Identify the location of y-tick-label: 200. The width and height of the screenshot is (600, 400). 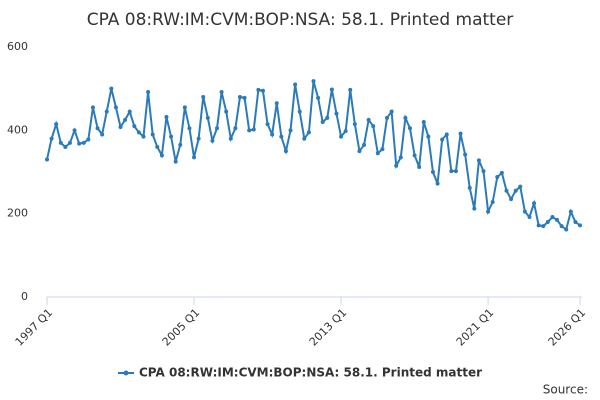
(17, 213).